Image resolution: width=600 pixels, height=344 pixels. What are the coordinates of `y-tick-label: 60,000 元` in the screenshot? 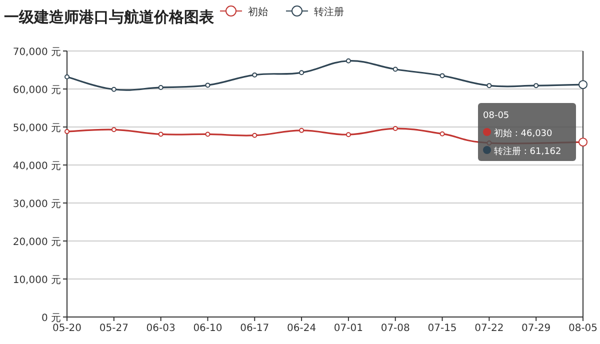 It's located at (36, 90).